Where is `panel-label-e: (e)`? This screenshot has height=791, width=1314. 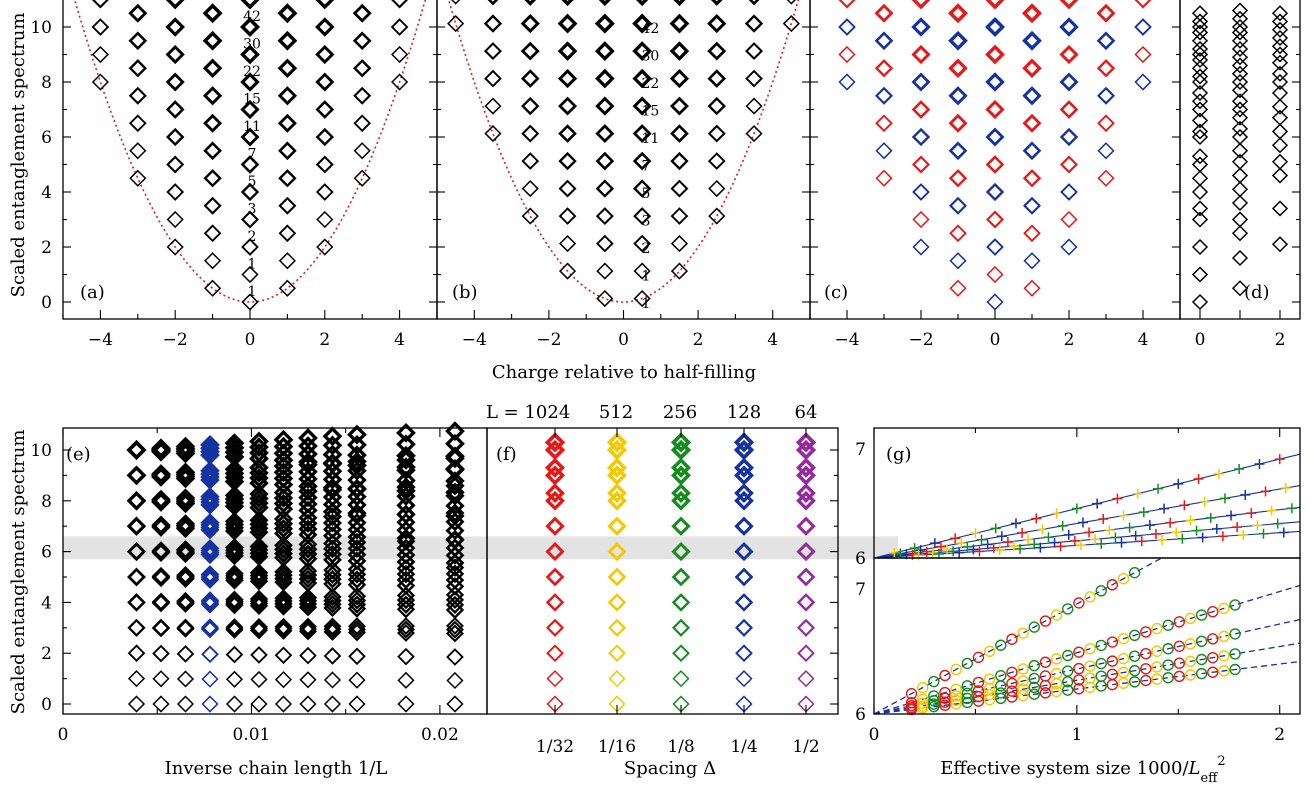
panel-label-e: (e) is located at coordinates (78, 454).